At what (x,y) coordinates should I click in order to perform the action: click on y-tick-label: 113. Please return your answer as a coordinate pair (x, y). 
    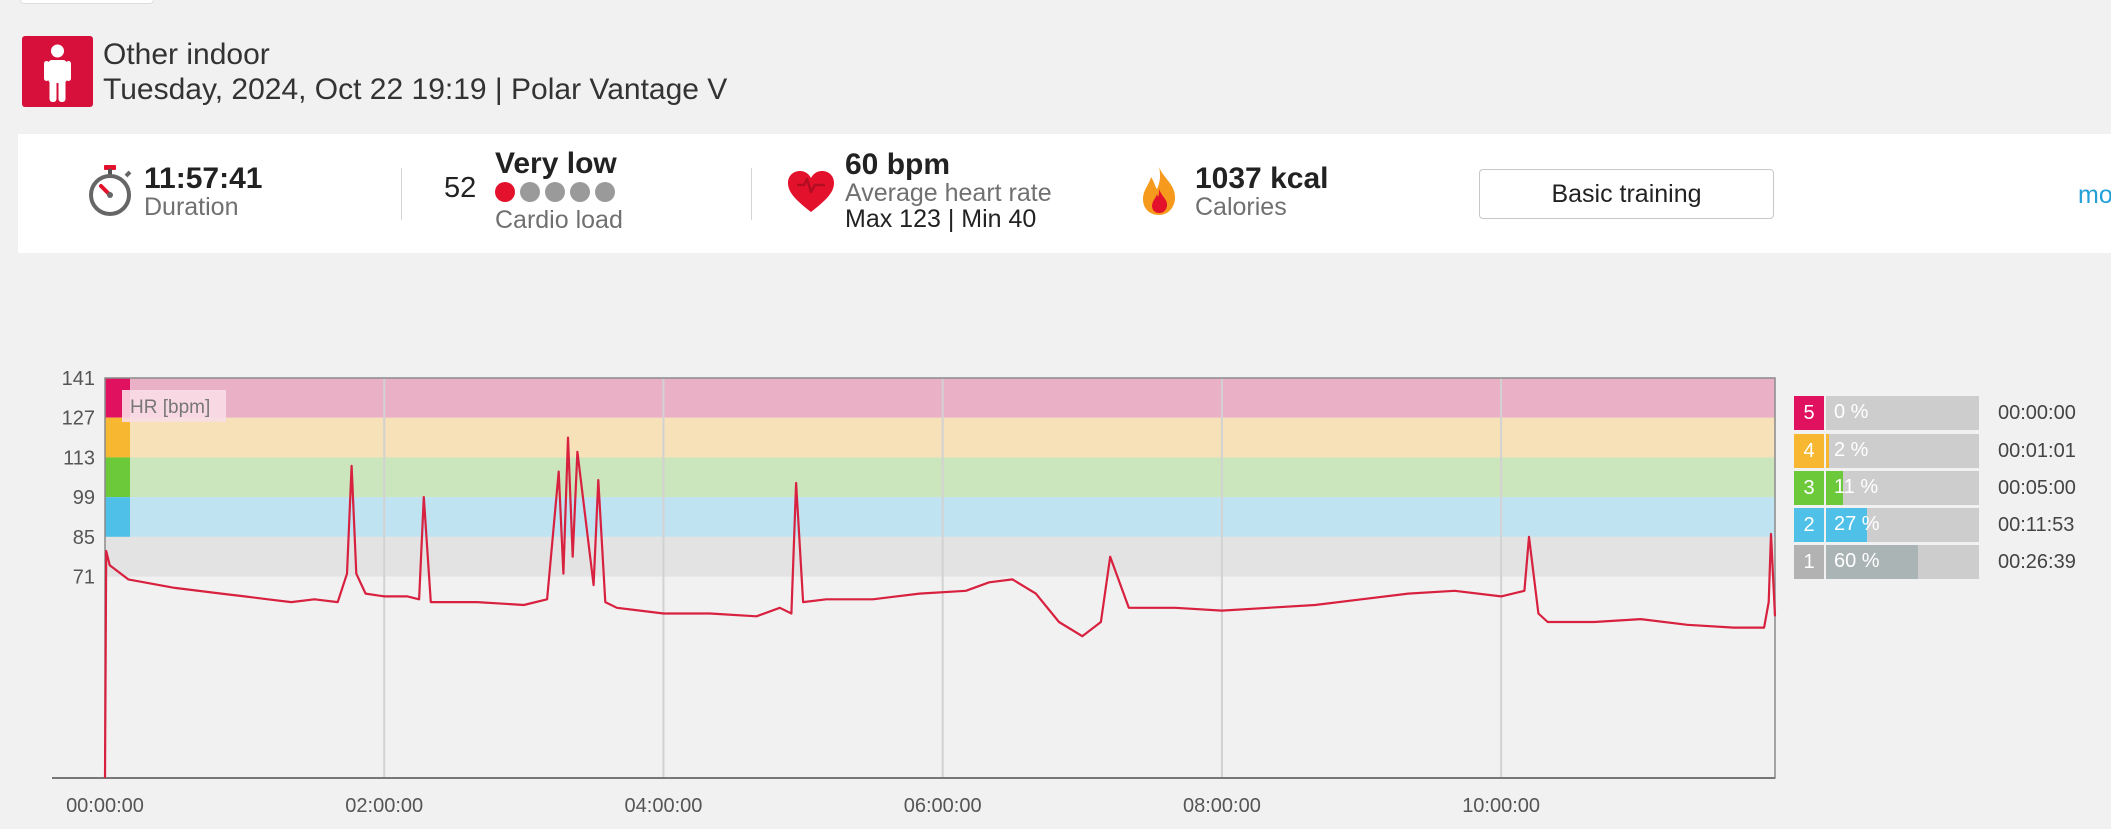
    Looking at the image, I should click on (79, 458).